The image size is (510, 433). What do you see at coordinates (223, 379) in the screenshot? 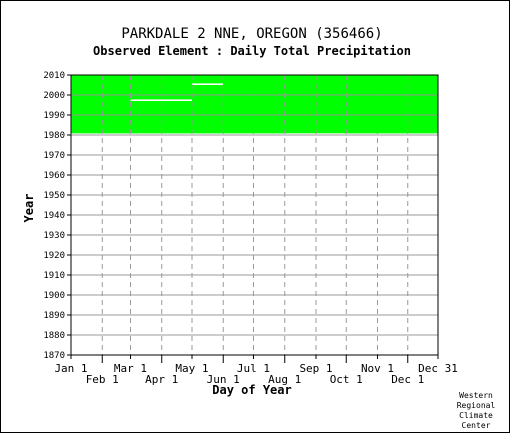
I see `x-tick-label-lower-2: Jun 1` at bounding box center [223, 379].